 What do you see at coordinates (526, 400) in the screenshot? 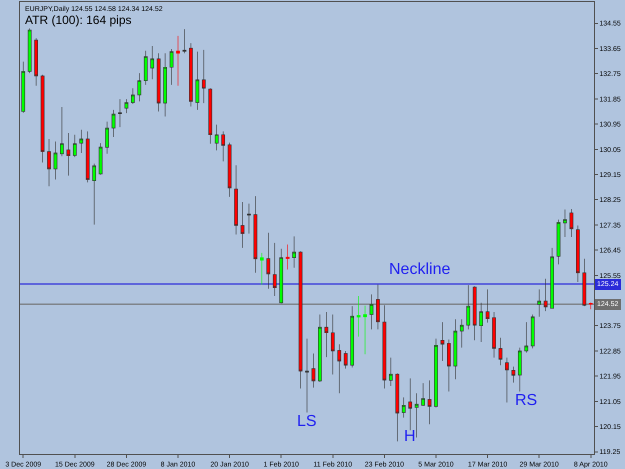
I see `annotation: RS` at bounding box center [526, 400].